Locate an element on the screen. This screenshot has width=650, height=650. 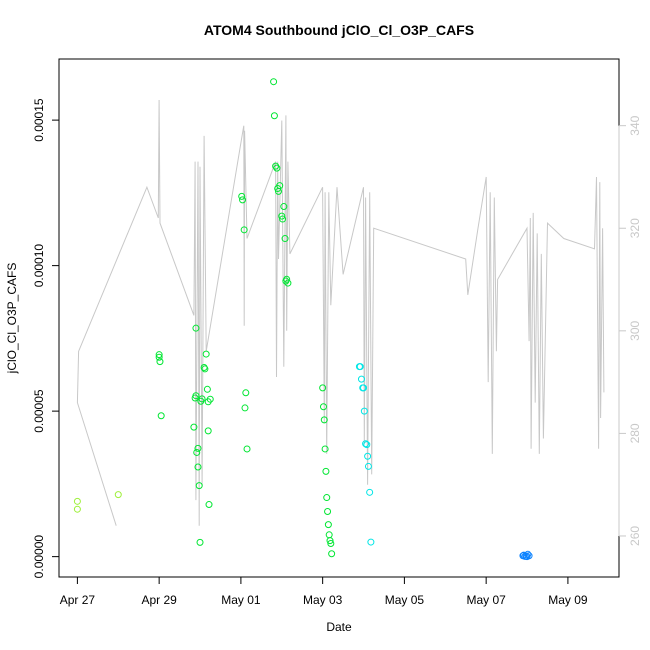
y2-tick-label: 340 is located at coordinates (635, 125).